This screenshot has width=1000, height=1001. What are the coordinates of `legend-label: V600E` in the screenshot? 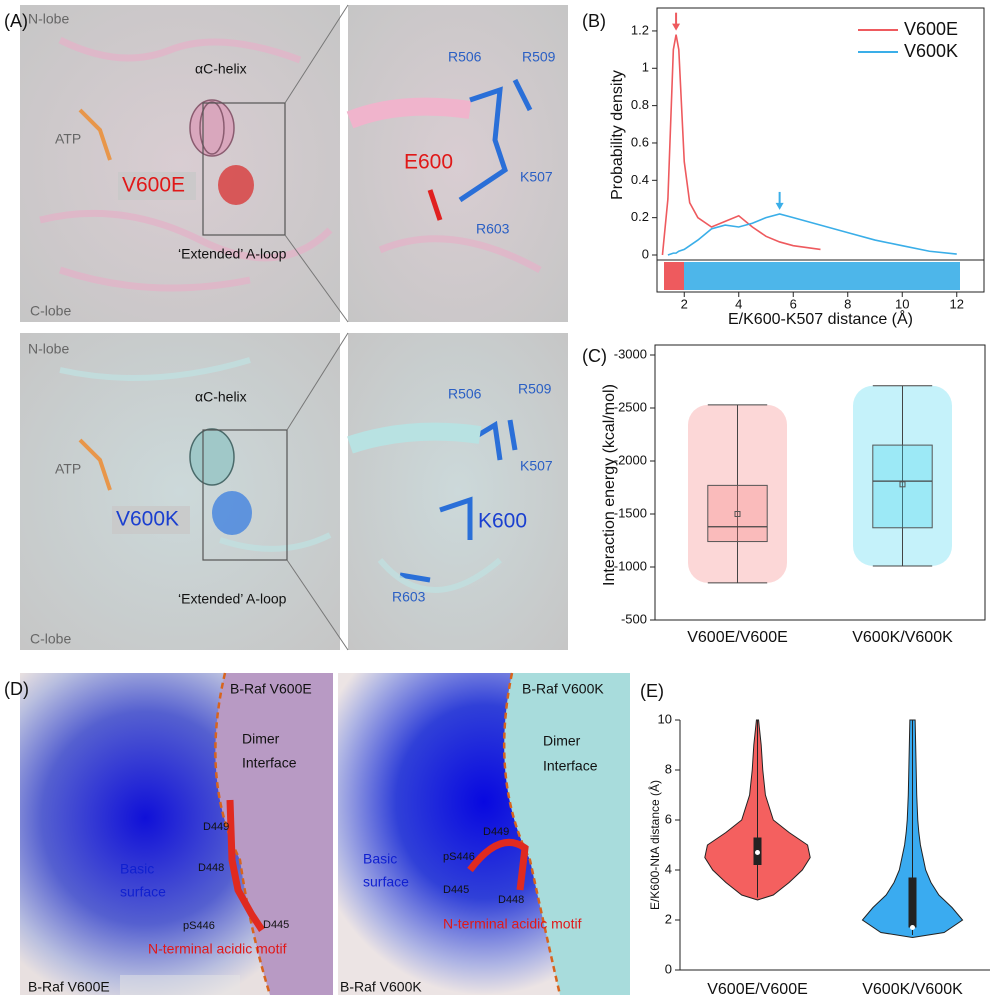 It's located at (931, 29).